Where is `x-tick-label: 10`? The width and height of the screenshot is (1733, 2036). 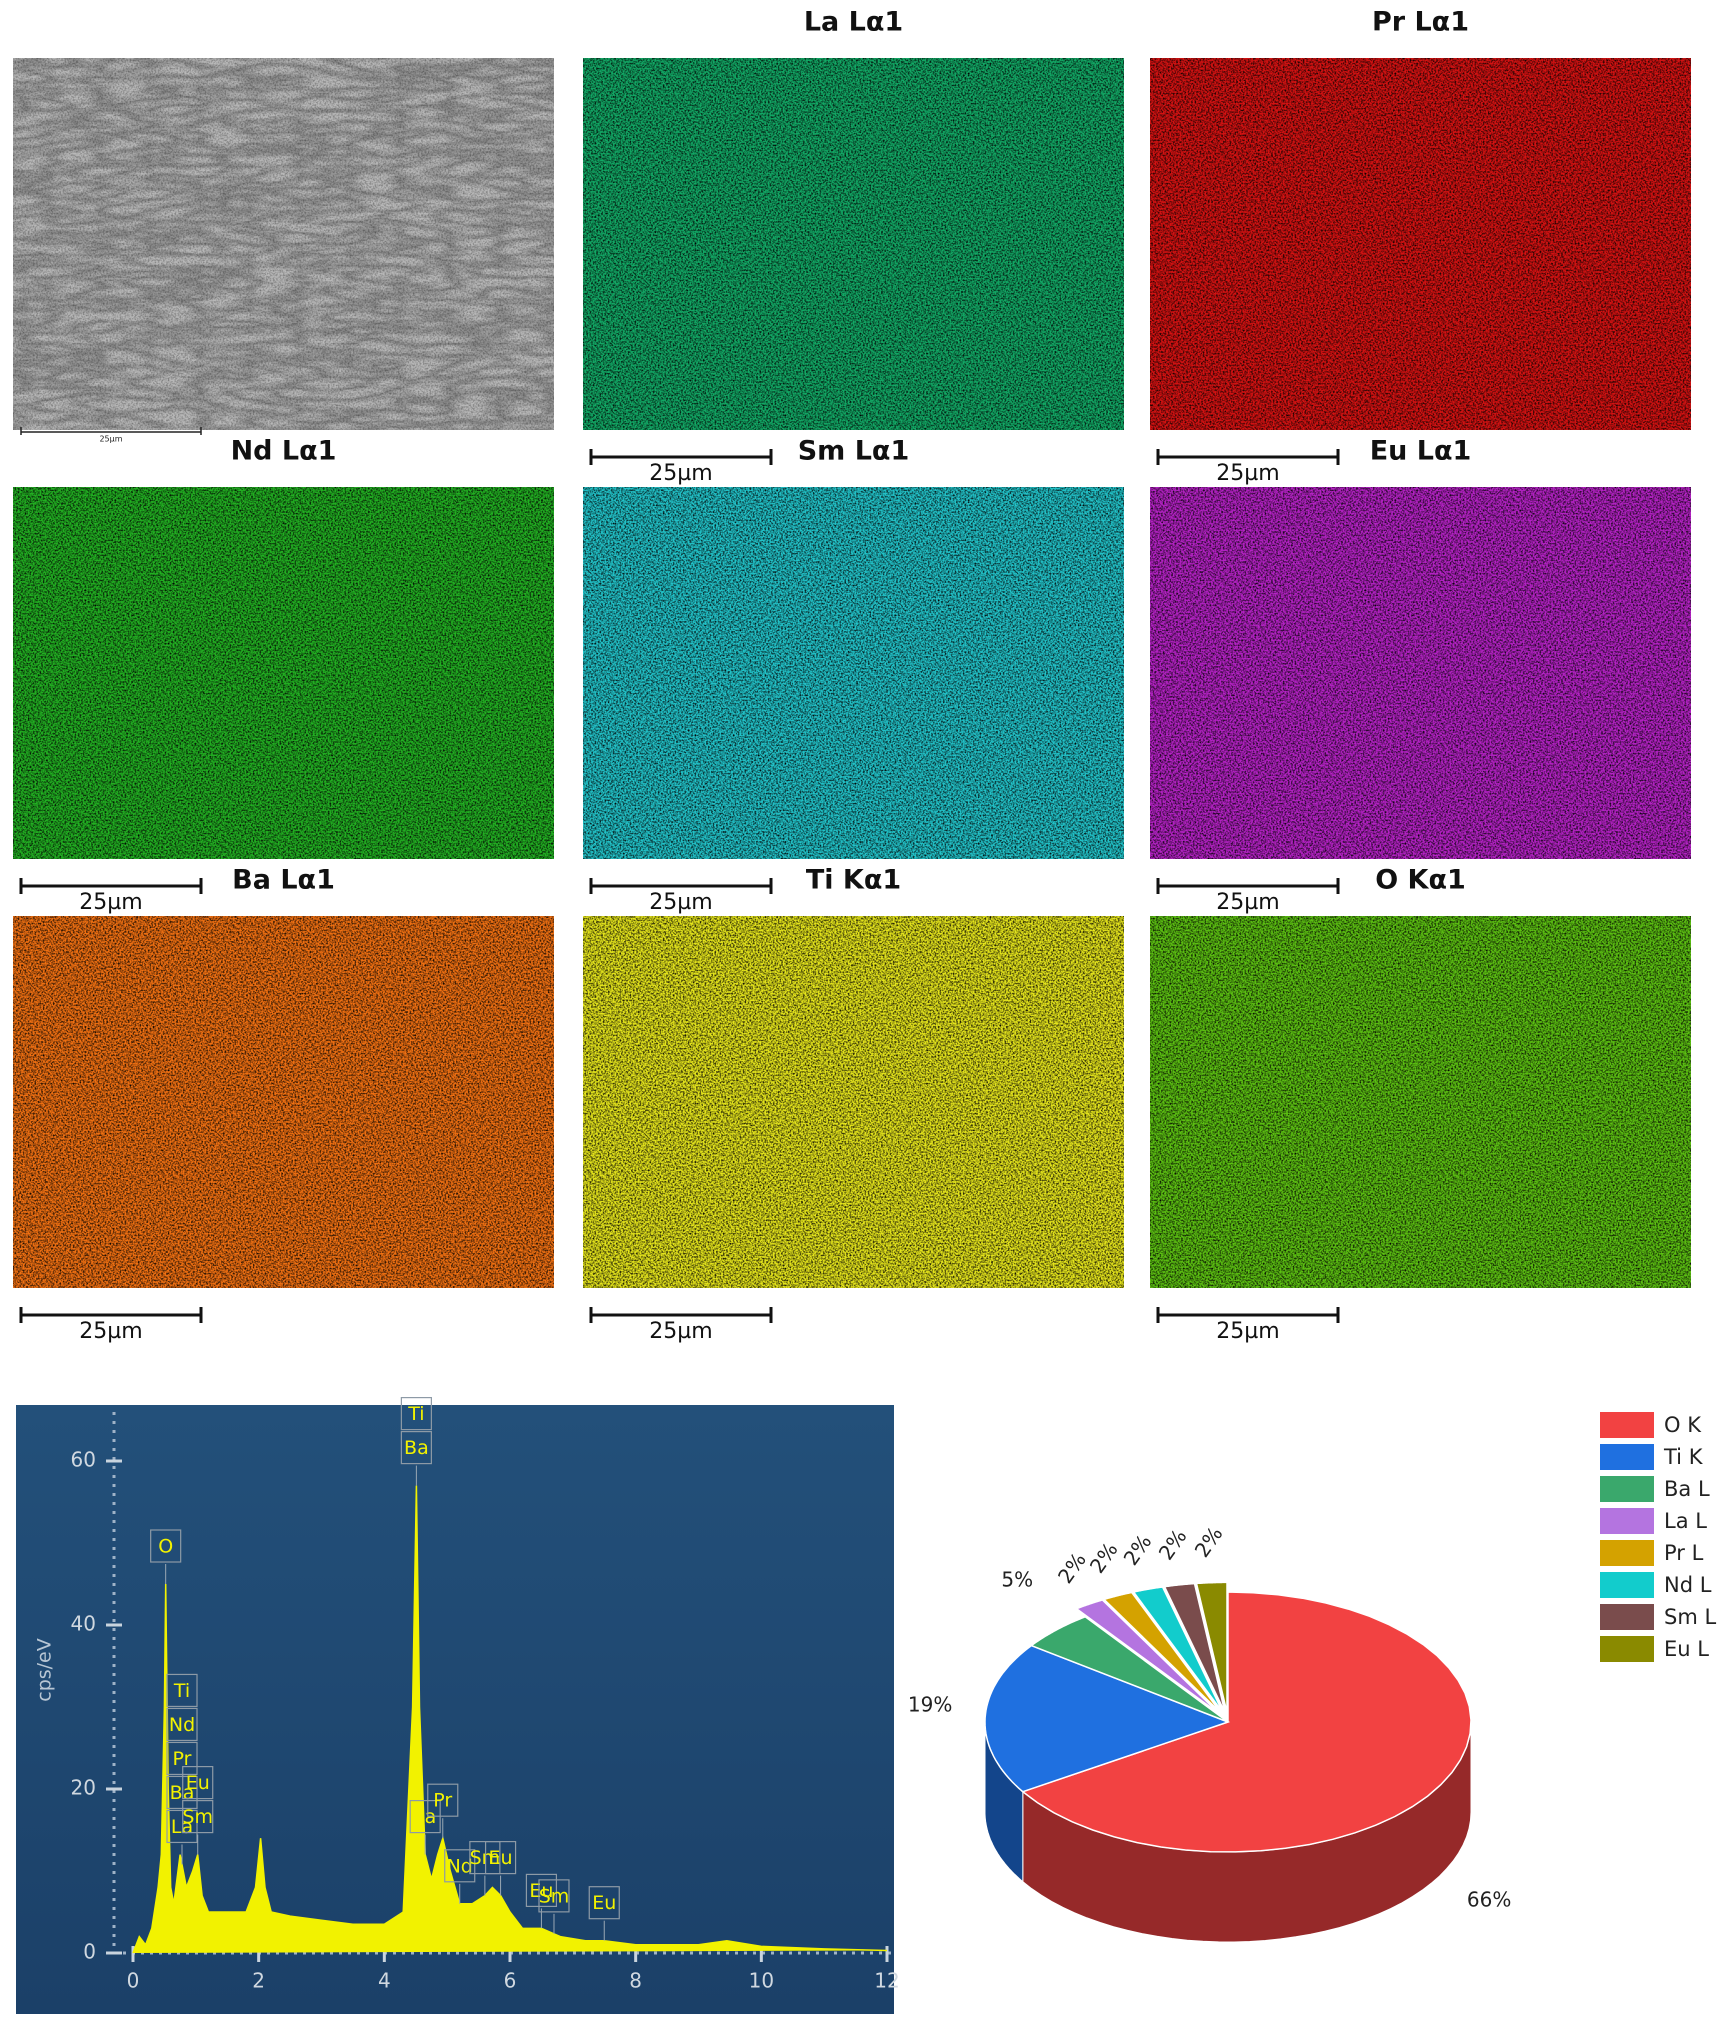 x-tick-label: 10 is located at coordinates (761, 1981).